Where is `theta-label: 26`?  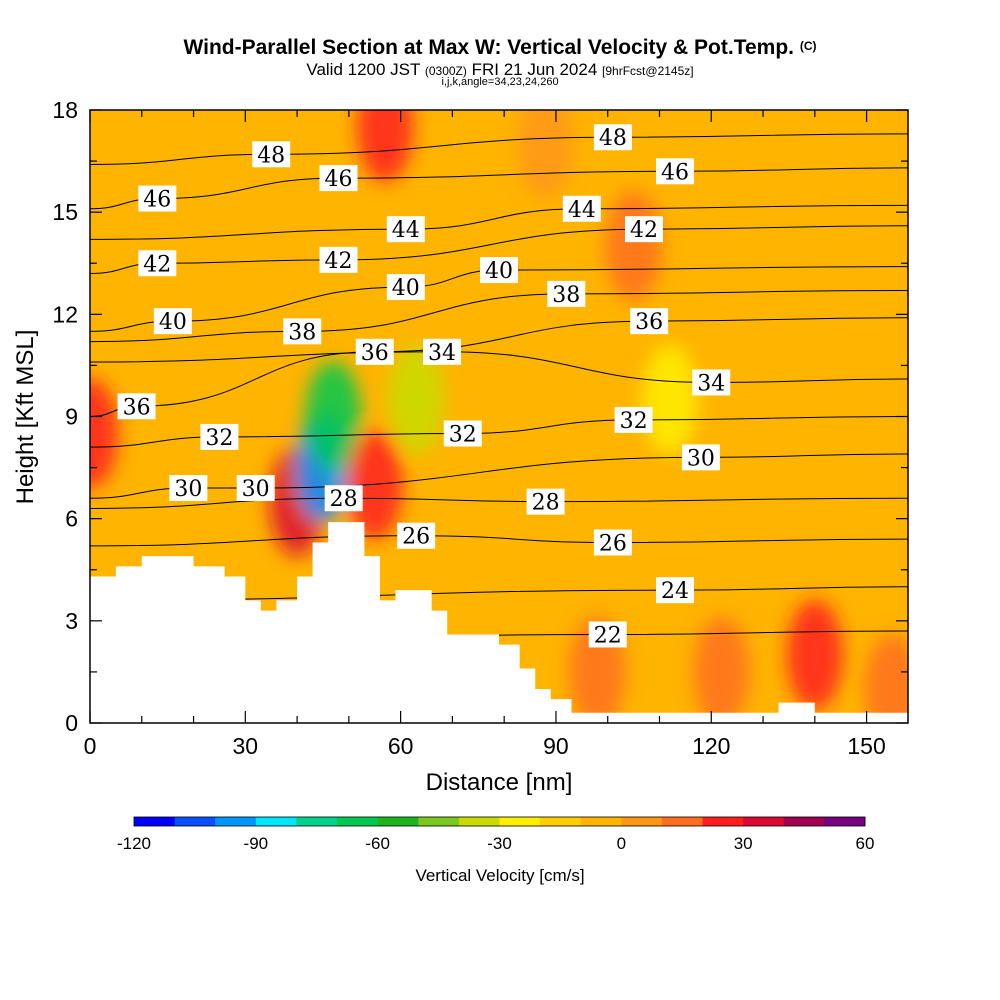
theta-label: 26 is located at coordinates (416, 537).